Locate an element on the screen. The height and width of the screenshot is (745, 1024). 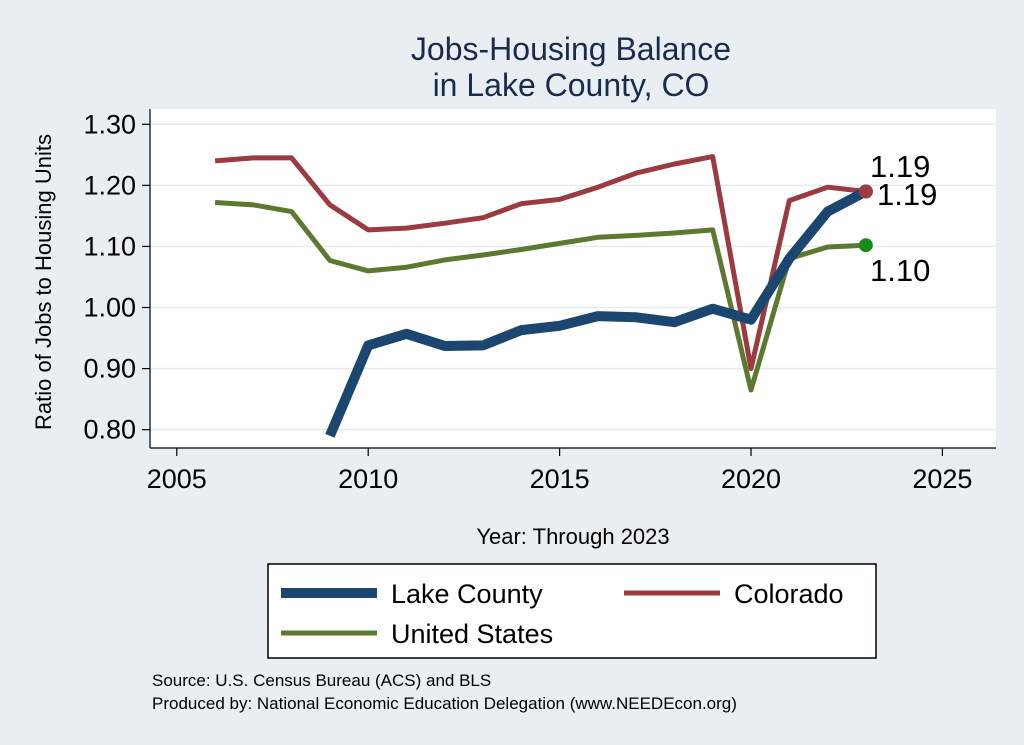
legend: Lake County Colorado United States is located at coordinates (572, 611).